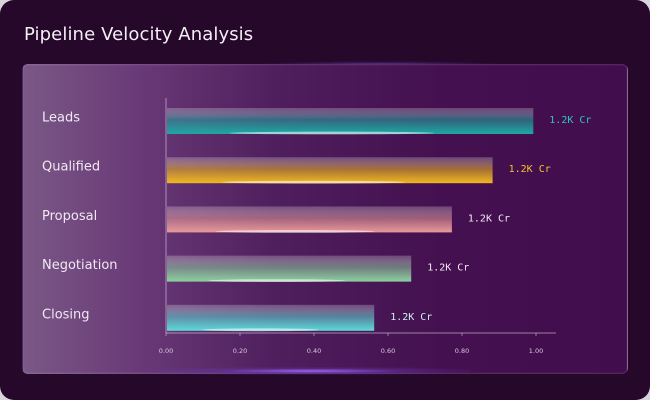 The image size is (650, 400). What do you see at coordinates (66, 314) in the screenshot?
I see `category-label: Closing` at bounding box center [66, 314].